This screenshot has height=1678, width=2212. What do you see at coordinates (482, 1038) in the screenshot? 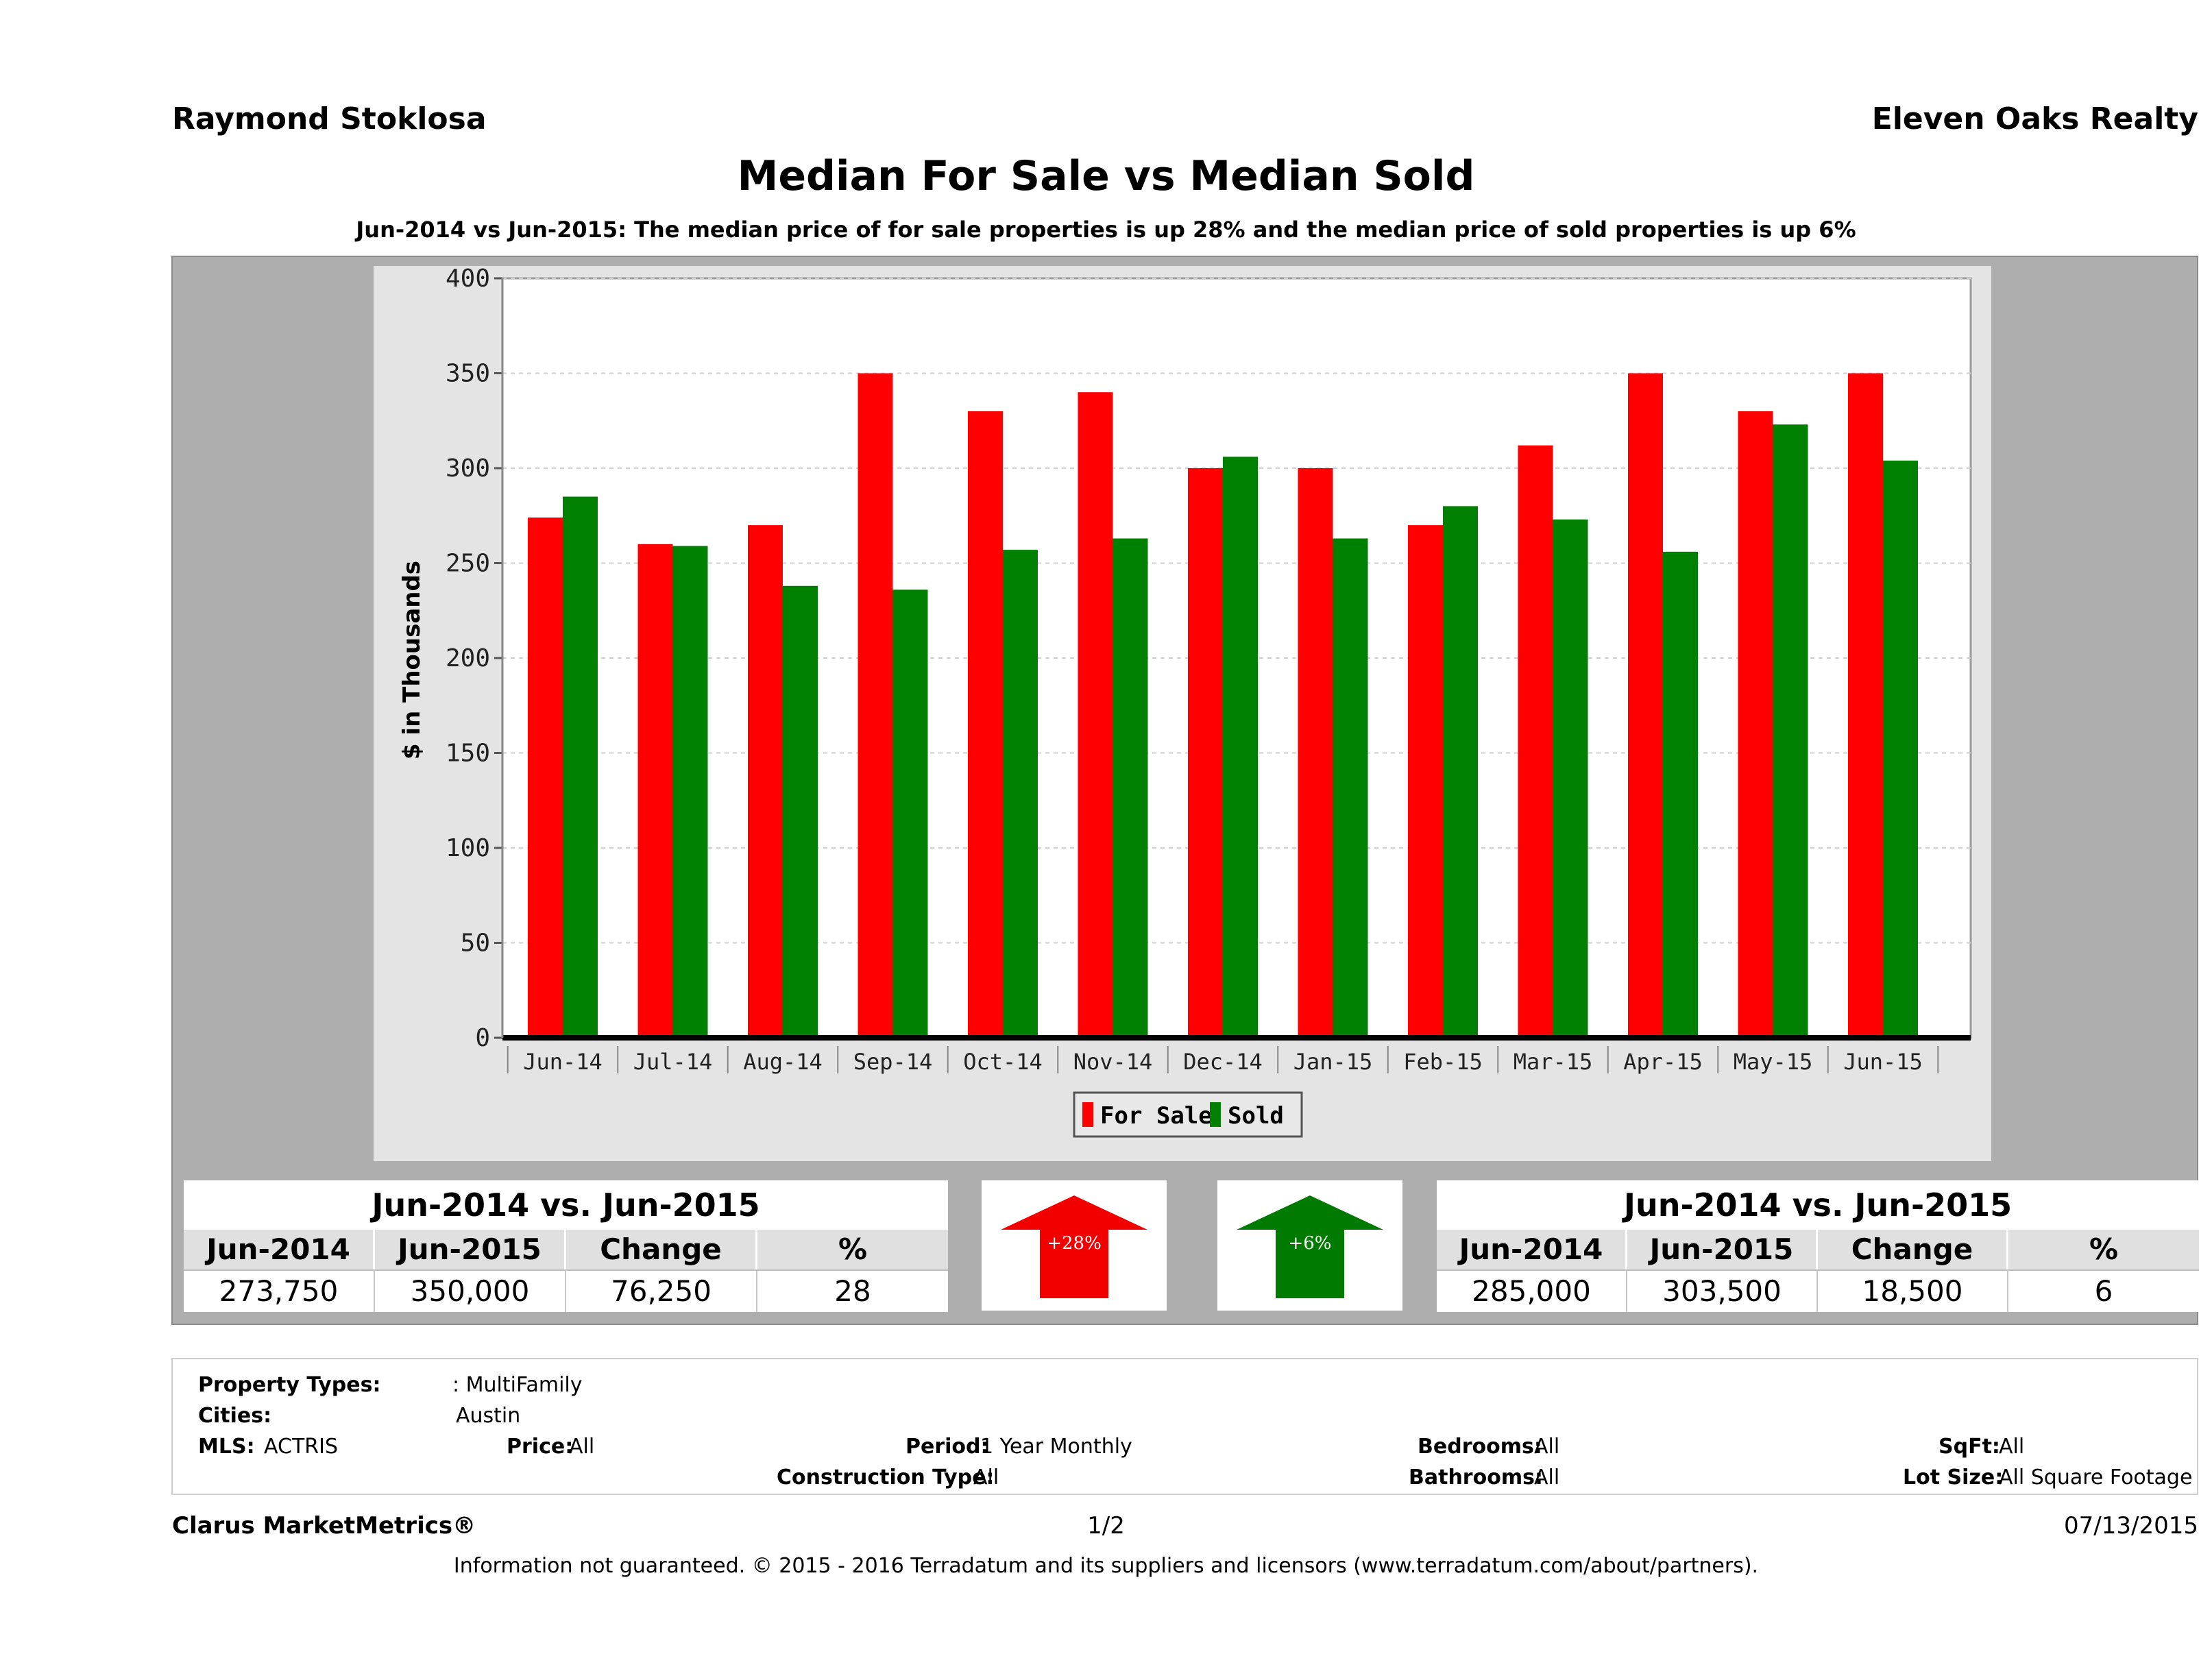
I see `y-tick-label: 0` at bounding box center [482, 1038].